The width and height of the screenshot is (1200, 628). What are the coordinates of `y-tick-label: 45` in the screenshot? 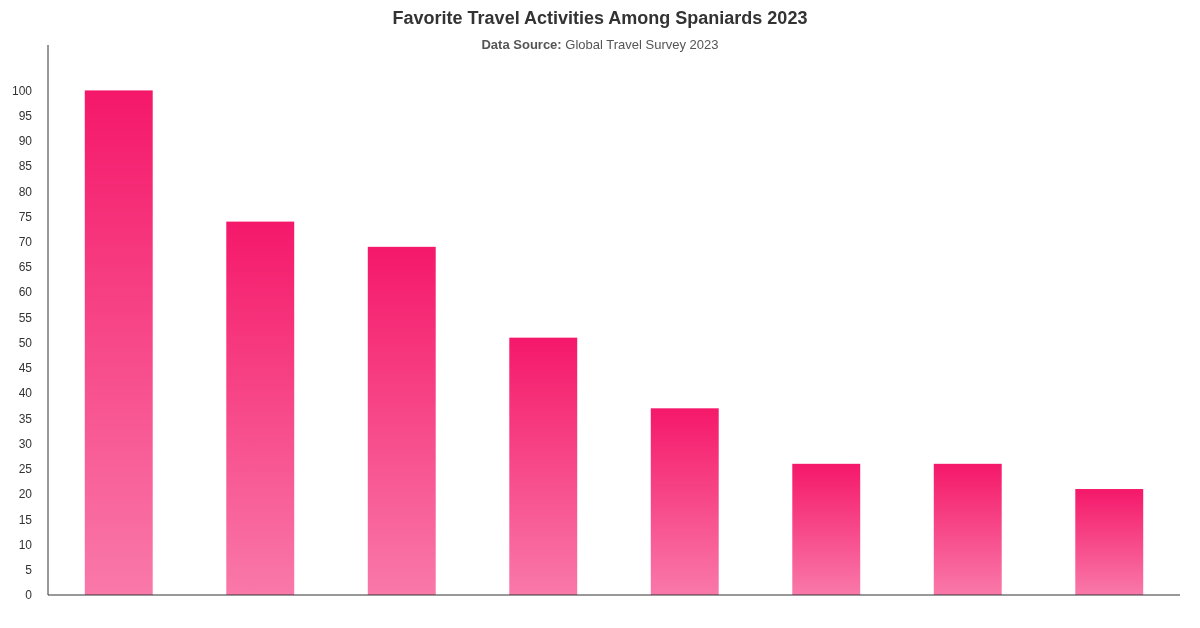 It's located at (25, 368).